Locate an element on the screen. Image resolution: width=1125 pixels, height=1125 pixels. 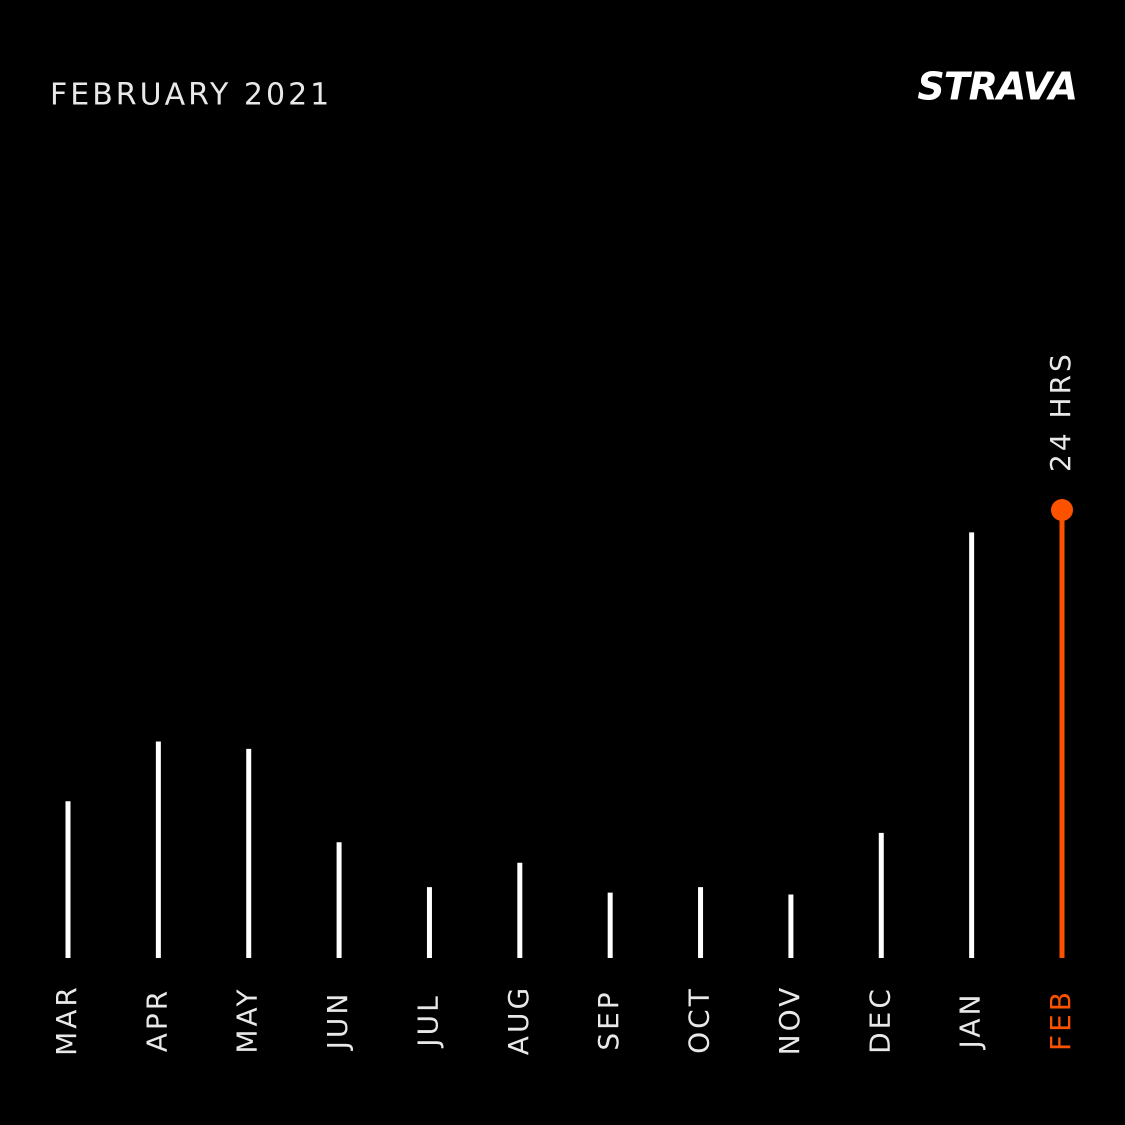
x-tick-label: JUL is located at coordinates (427, 1020).